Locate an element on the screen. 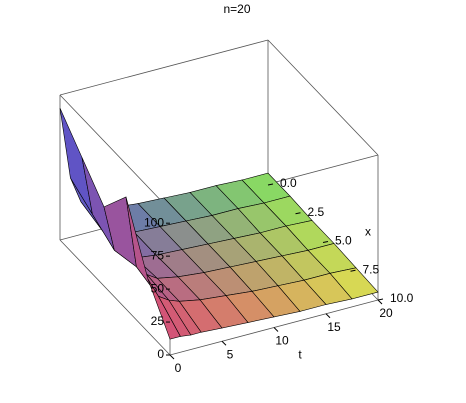 The height and width of the screenshot is (403, 466). x-axis-label: x is located at coordinates (368, 232).